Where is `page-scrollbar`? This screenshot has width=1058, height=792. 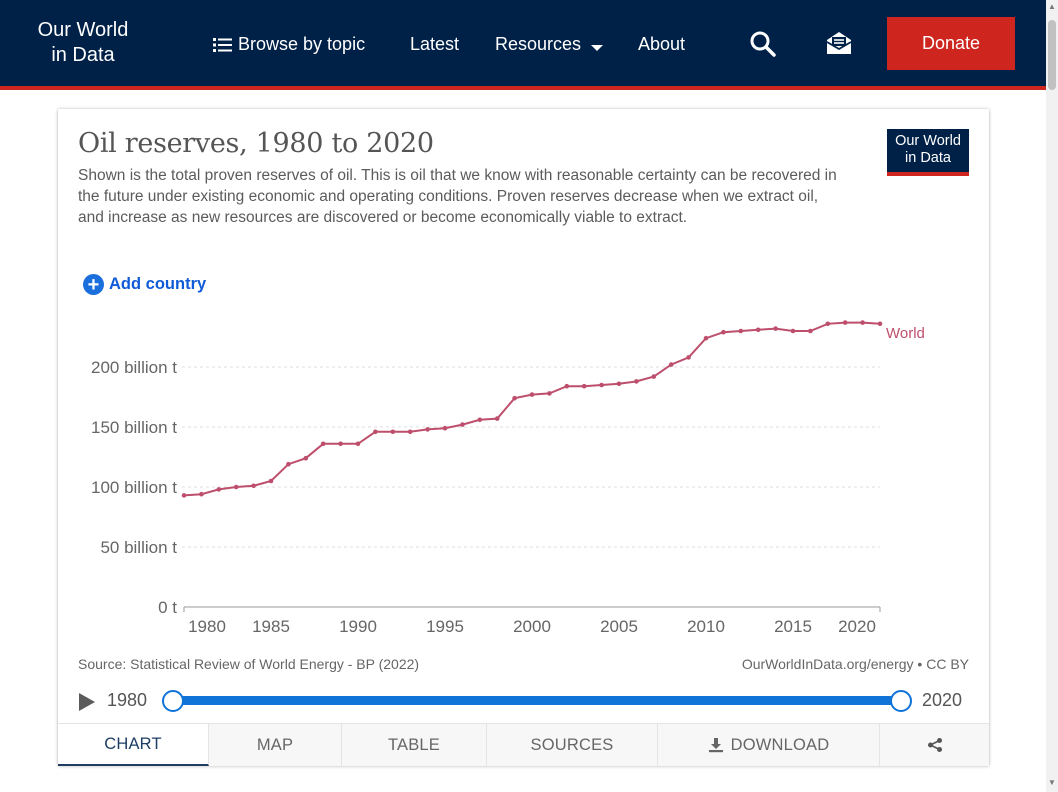 page-scrollbar is located at coordinates (1052, 396).